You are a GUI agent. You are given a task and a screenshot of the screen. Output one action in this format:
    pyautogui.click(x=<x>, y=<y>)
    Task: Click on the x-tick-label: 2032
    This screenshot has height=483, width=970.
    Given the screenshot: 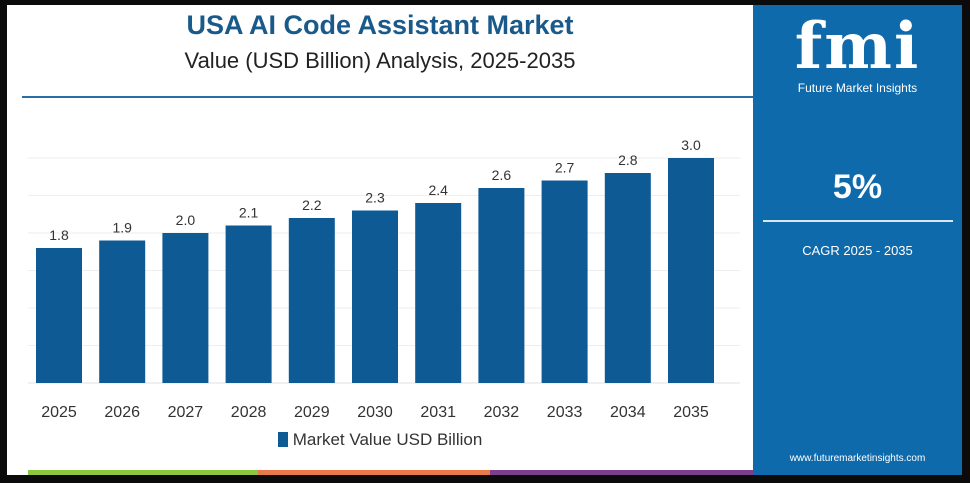 What is the action you would take?
    pyautogui.click(x=502, y=412)
    